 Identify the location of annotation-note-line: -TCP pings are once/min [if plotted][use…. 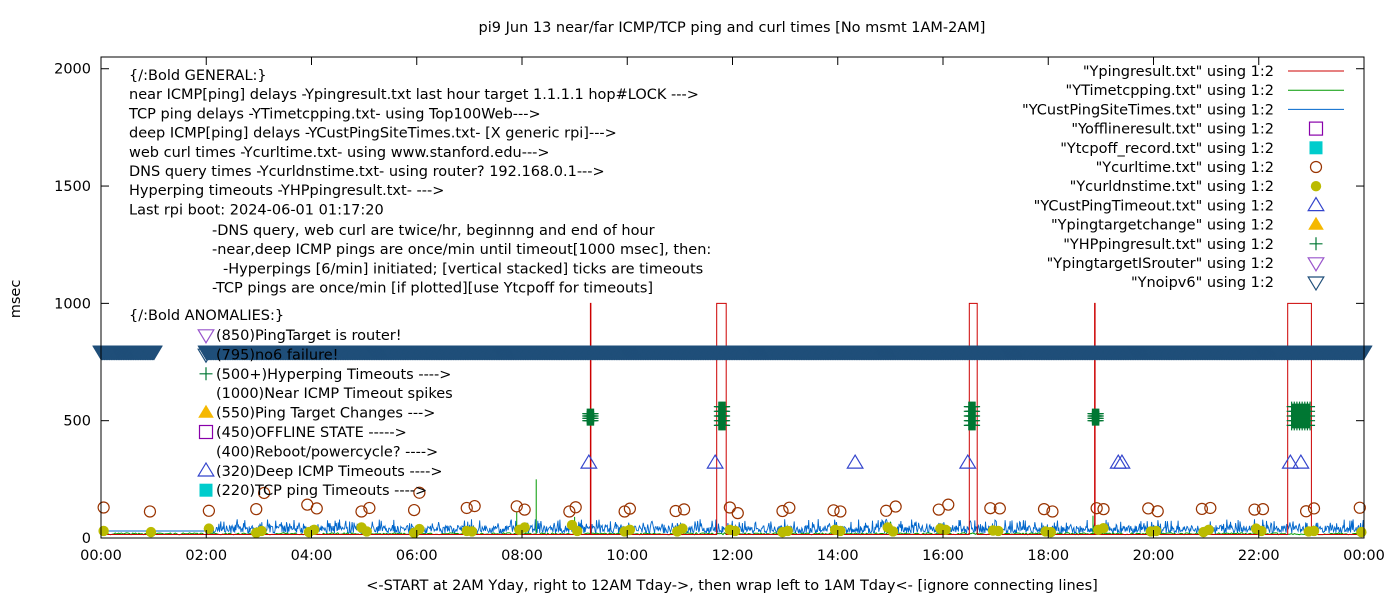
(432, 289).